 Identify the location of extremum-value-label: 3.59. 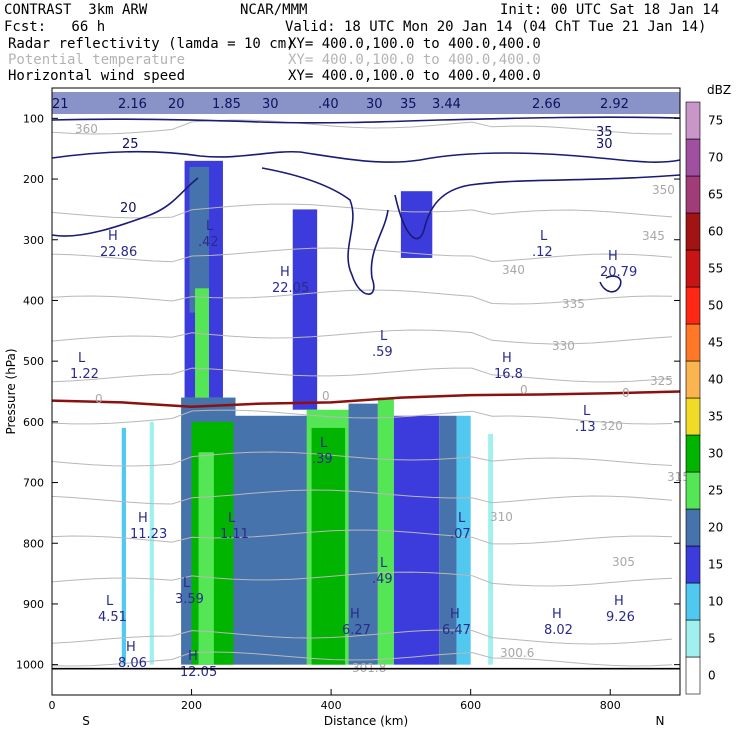
(189, 599).